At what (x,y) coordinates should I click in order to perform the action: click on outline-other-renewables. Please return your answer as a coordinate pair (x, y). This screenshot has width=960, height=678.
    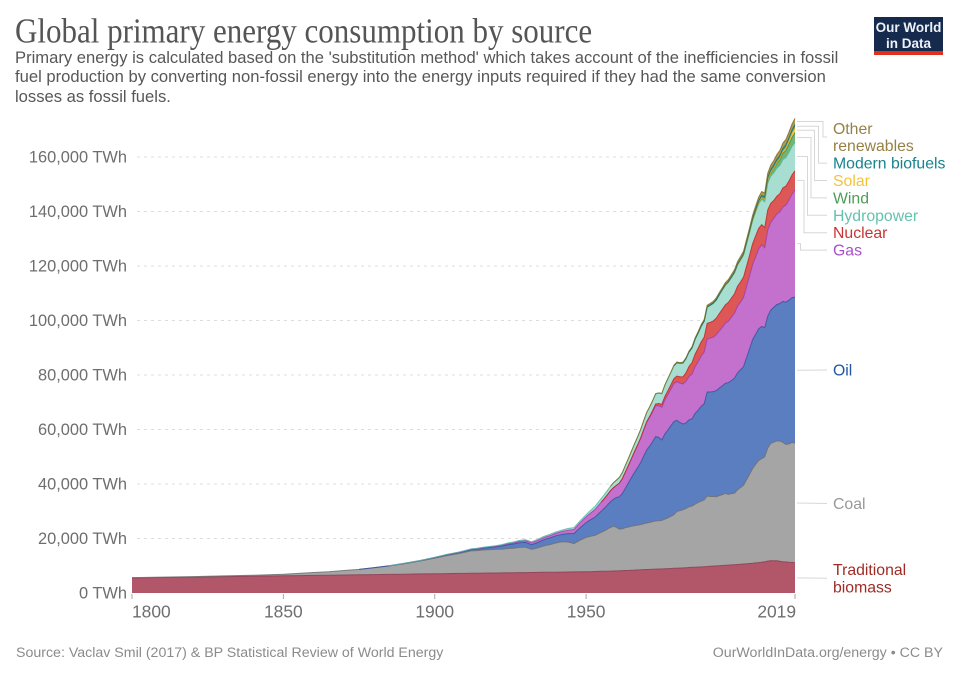
    Looking at the image, I should click on (702, 302).